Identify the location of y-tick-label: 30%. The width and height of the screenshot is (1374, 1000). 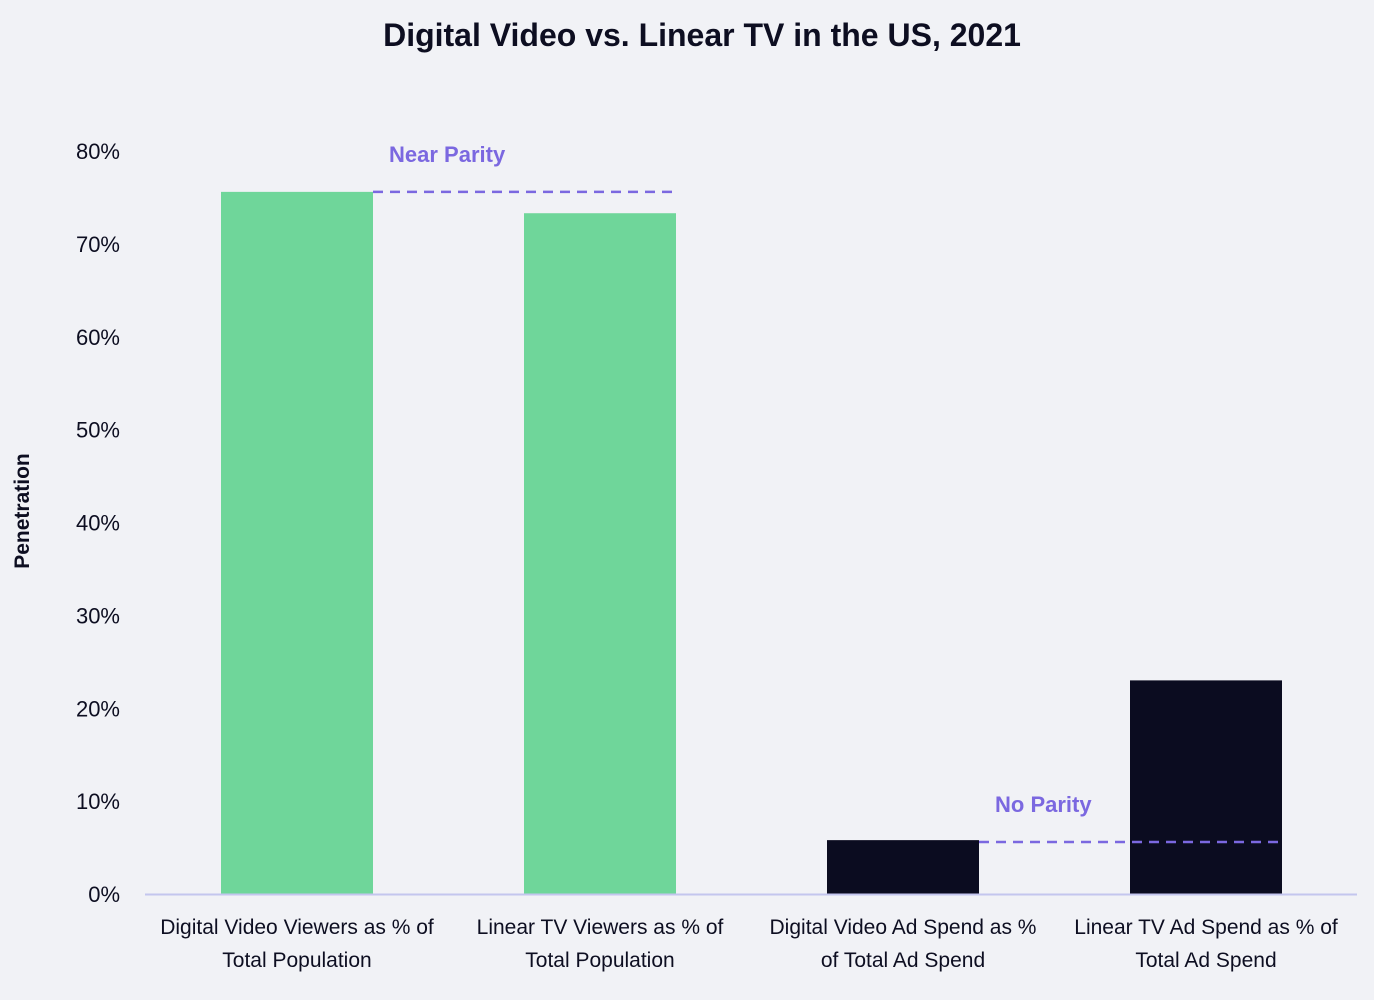
(98, 615).